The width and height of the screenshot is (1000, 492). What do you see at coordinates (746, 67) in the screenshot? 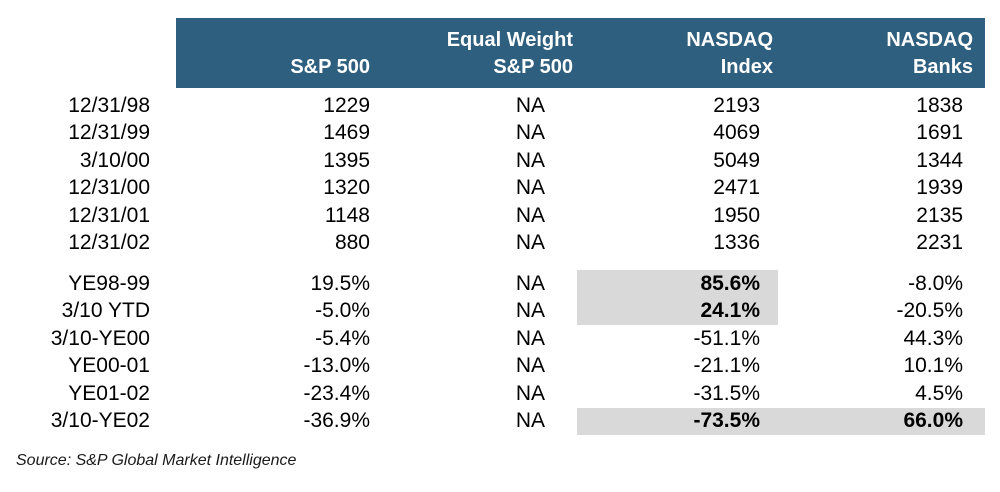
I see `column-header-line2: Index` at bounding box center [746, 67].